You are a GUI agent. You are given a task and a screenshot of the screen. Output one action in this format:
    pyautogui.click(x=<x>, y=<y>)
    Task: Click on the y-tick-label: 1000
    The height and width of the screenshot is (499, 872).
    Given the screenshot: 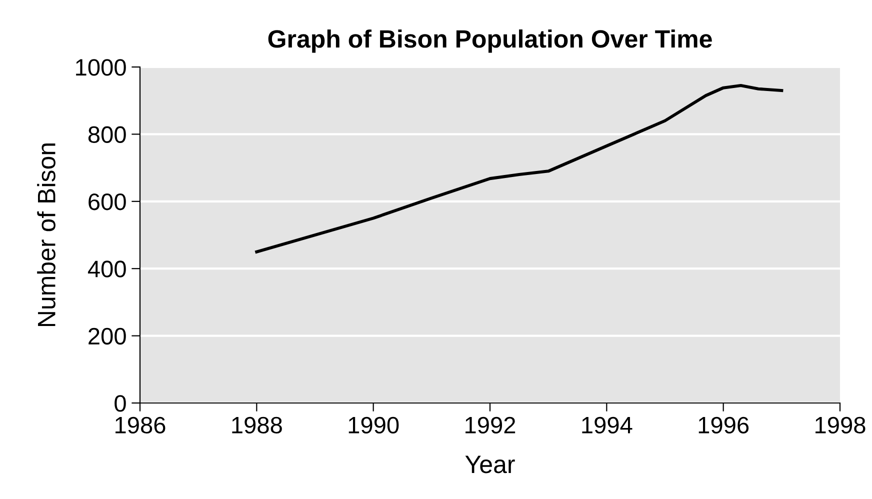 What is the action you would take?
    pyautogui.click(x=101, y=67)
    